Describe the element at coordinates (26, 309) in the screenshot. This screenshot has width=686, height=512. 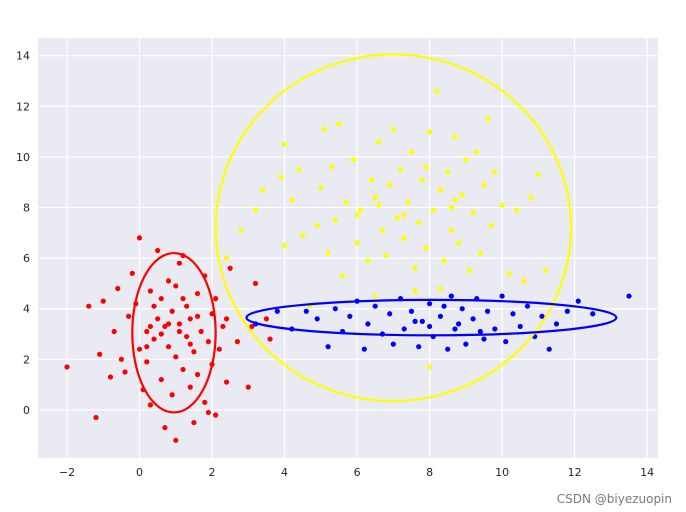
I see `y-tick-label: 4` at that location.